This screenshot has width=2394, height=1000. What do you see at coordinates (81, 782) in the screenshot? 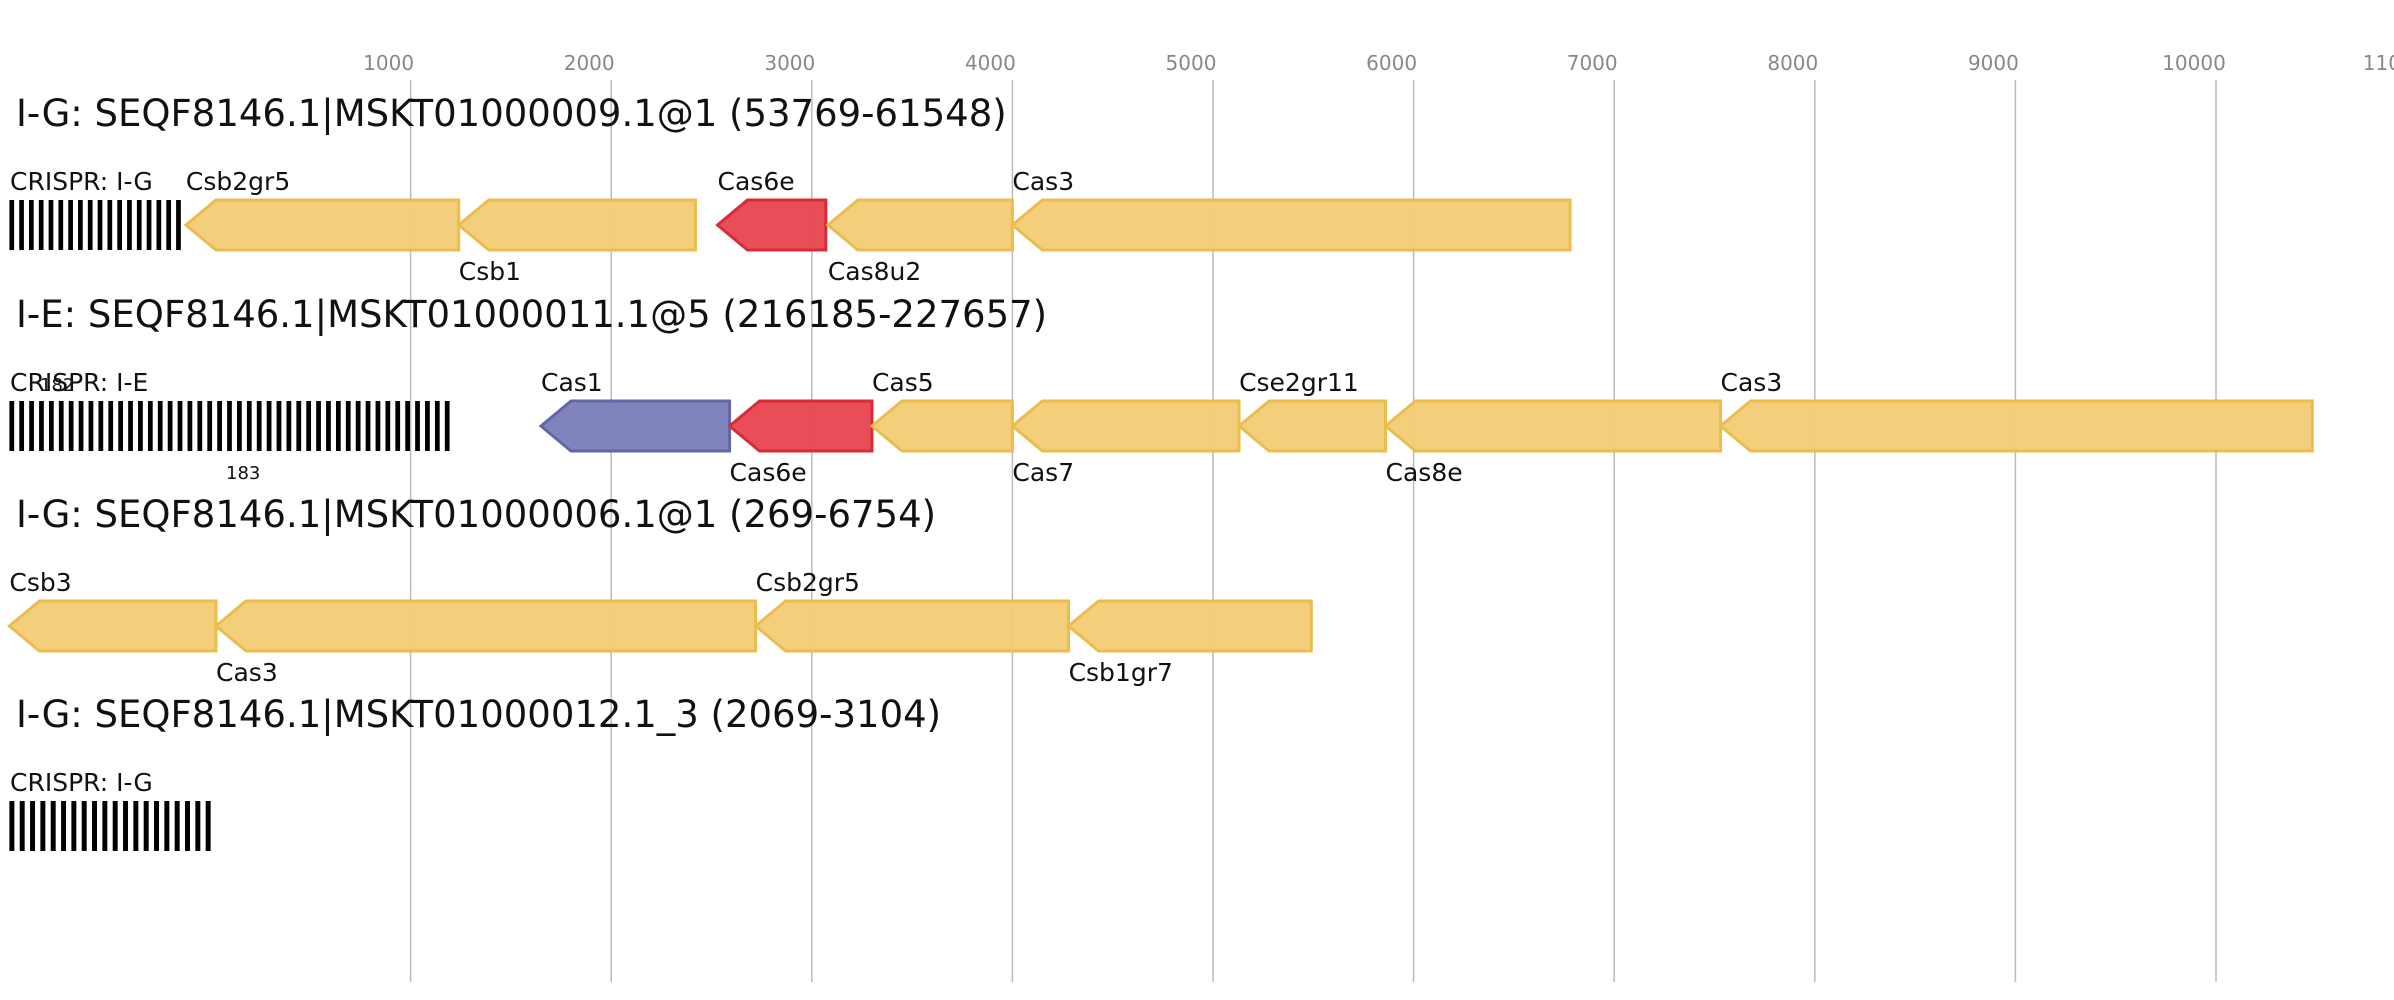
I see `crispr-label: CRISPR: I-G` at bounding box center [81, 782].